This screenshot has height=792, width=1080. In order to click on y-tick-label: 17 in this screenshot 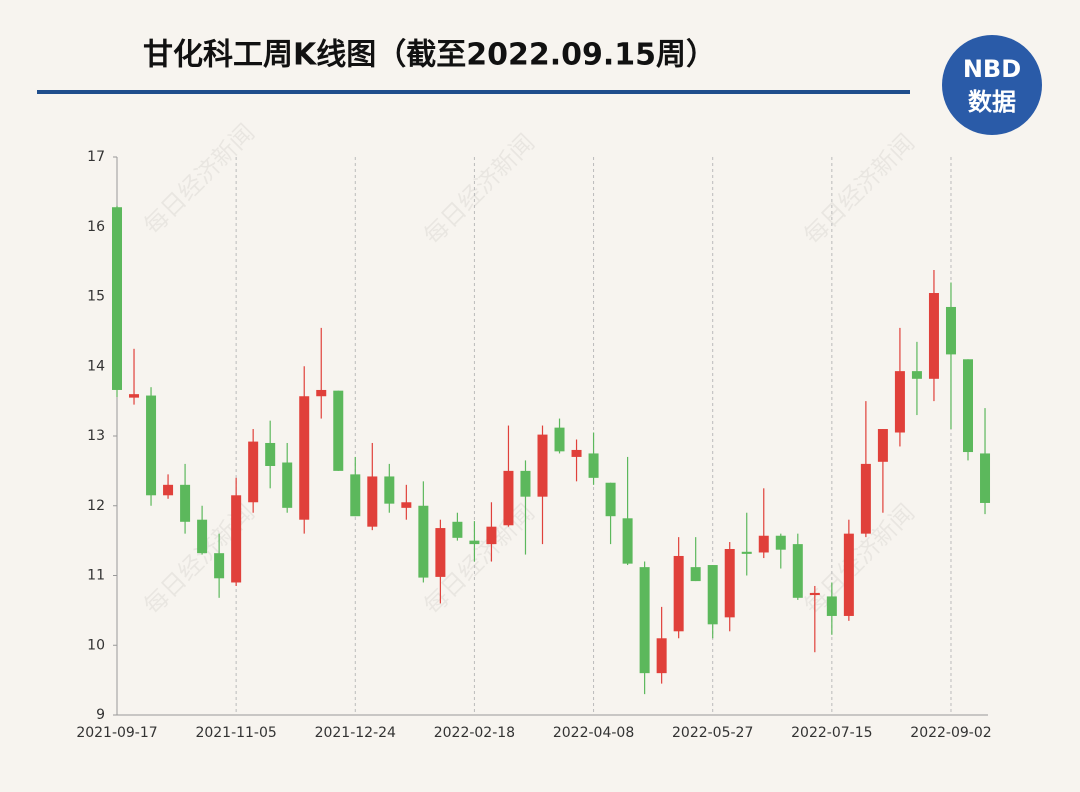, I will do `click(96, 157)`.